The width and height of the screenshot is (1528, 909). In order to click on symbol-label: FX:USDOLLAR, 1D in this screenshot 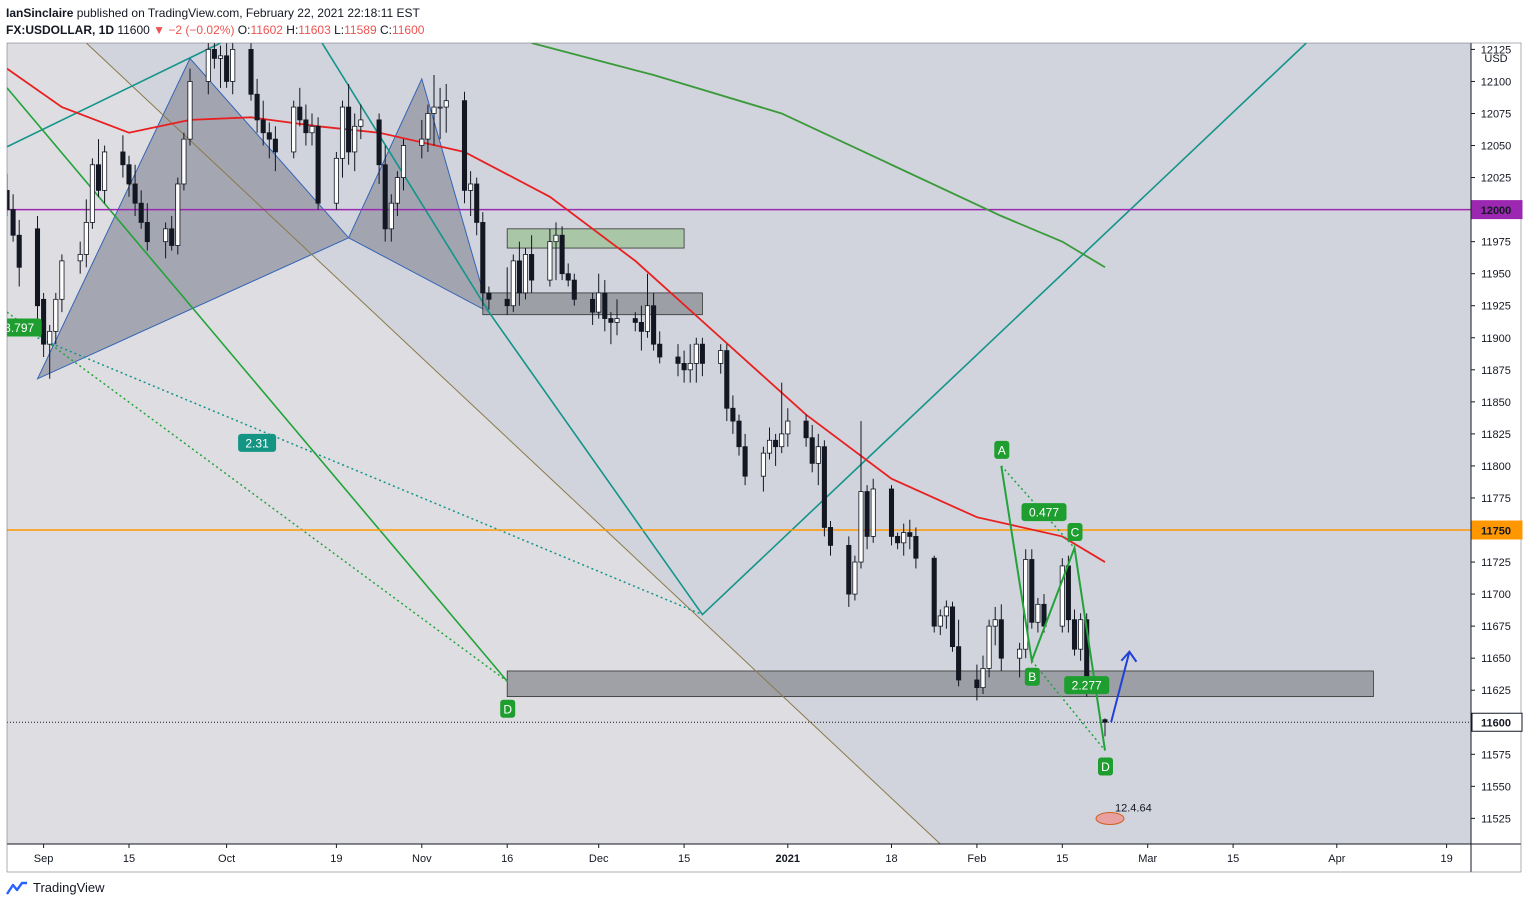, I will do `click(60, 30)`.